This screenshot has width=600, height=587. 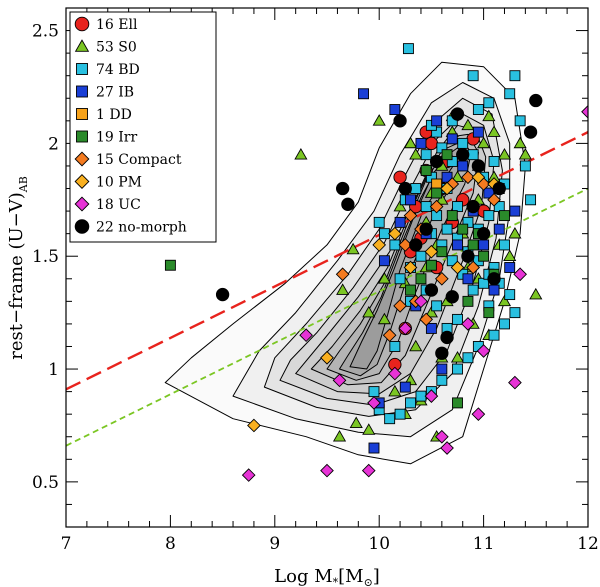 What do you see at coordinates (118, 205) in the screenshot?
I see `legend-entry: 18 UC` at bounding box center [118, 205].